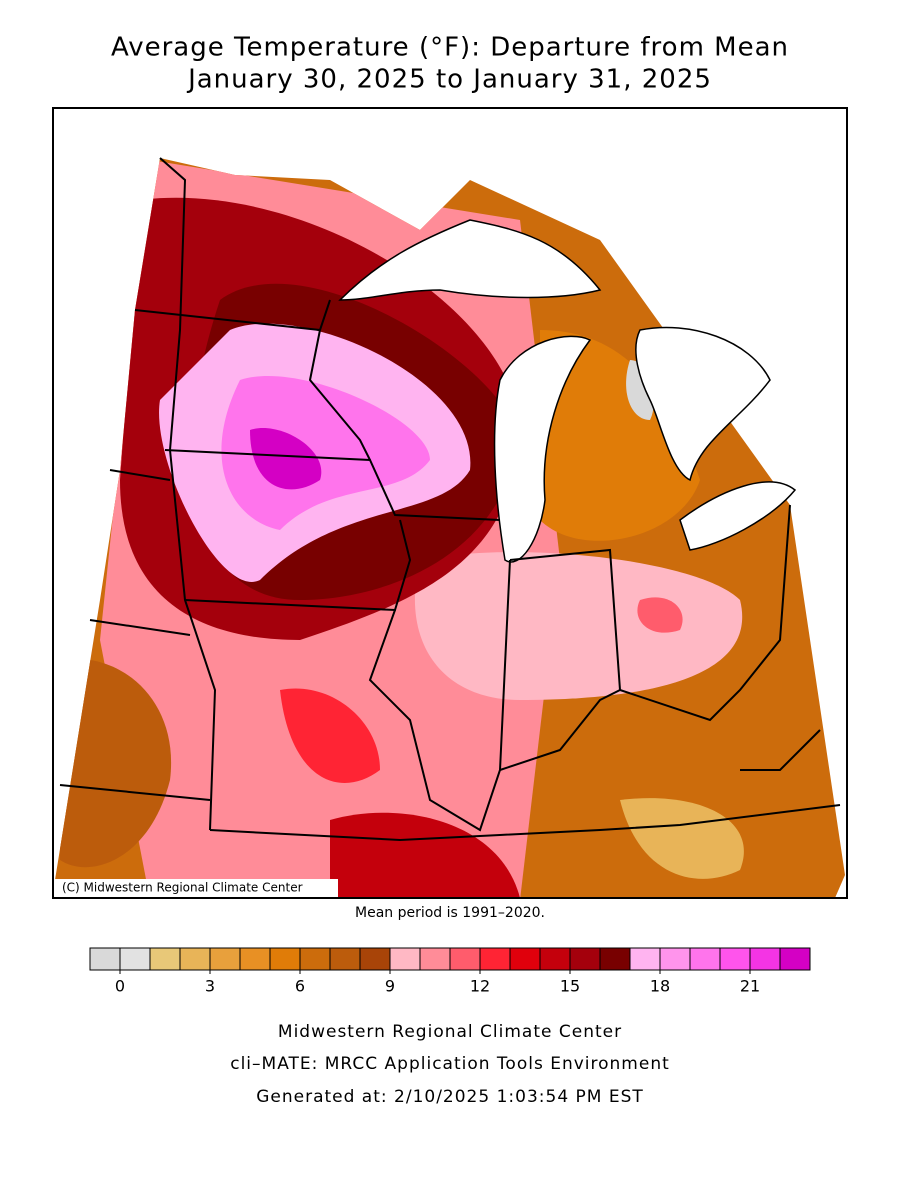  I want to click on colorbar-tick-label: 12, so click(480, 986).